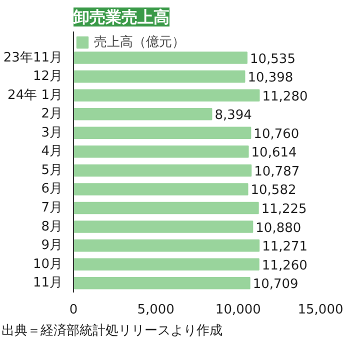  Describe the element at coordinates (275, 284) in the screenshot. I see `text: 10,709` at that location.